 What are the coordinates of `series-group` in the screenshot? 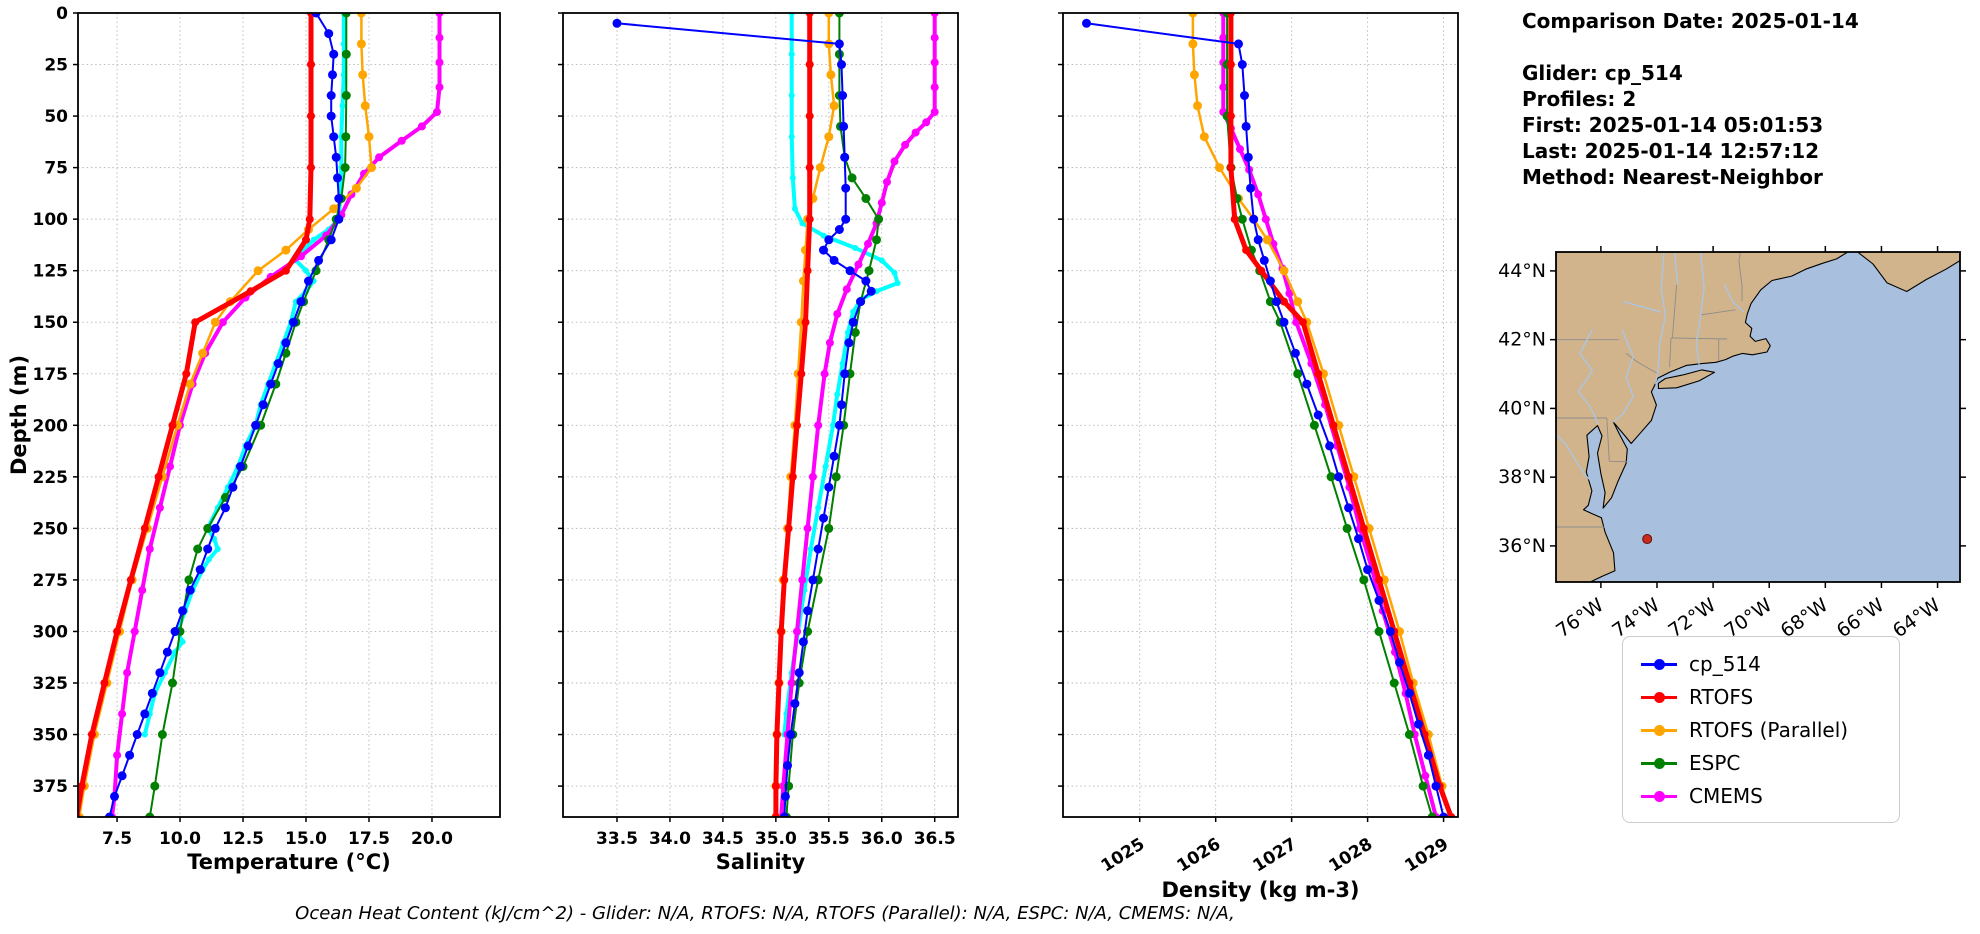 It's located at (775, 415).